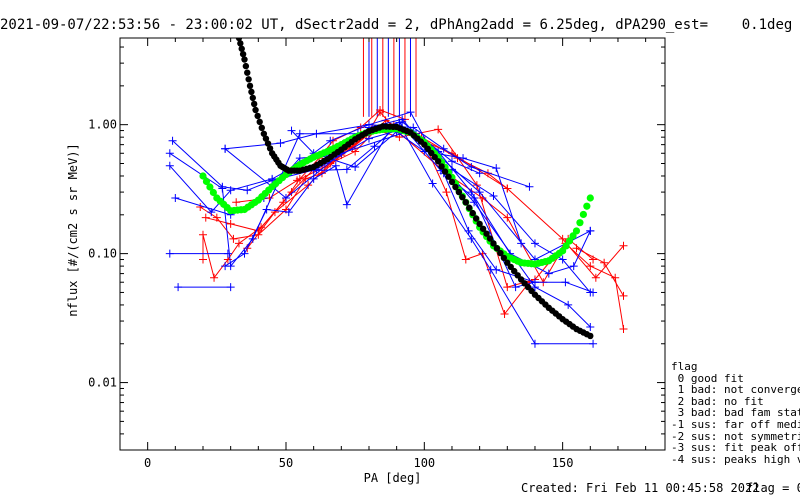 The image size is (800, 500). Describe the element at coordinates (735, 424) in the screenshot. I see `legend-item: -1 sus: far off medic` at that location.